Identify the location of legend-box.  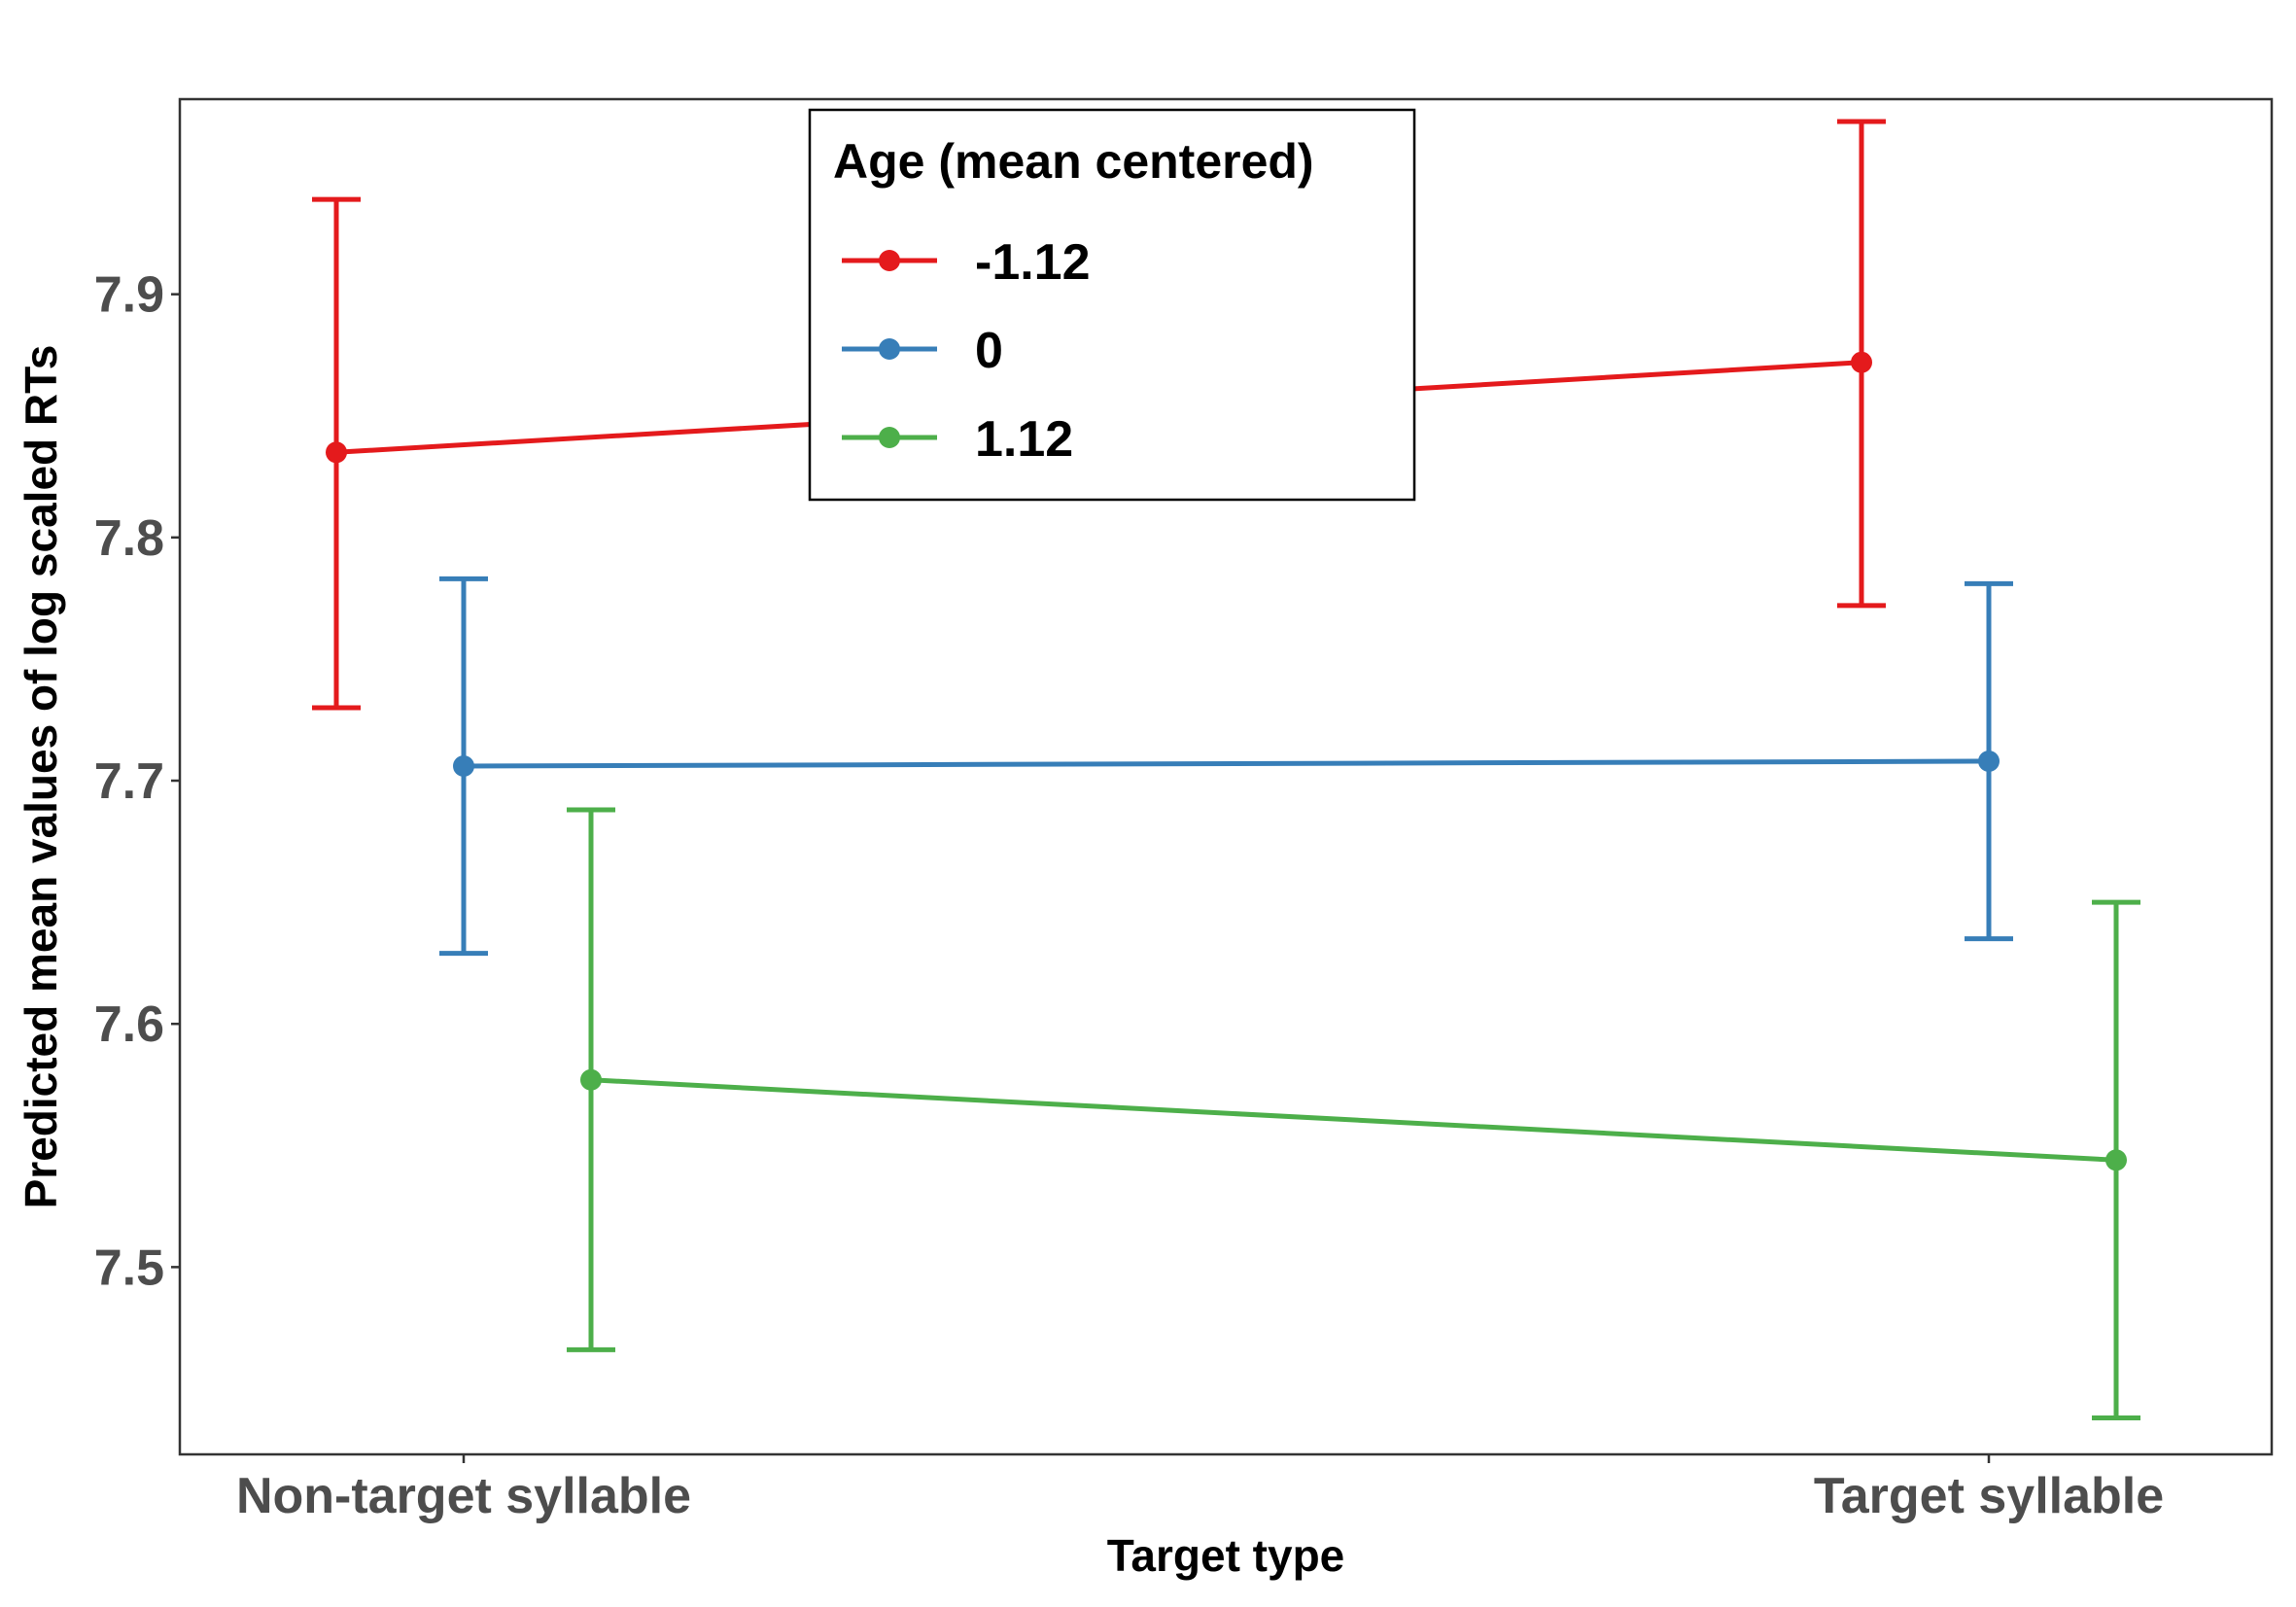
(1112, 305).